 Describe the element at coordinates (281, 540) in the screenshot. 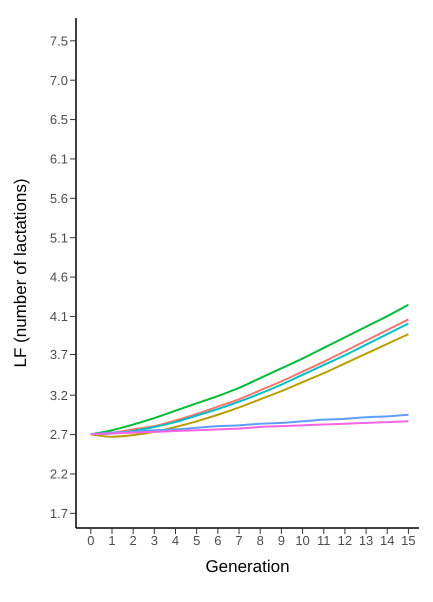

I see `x-tick-label: 9` at that location.